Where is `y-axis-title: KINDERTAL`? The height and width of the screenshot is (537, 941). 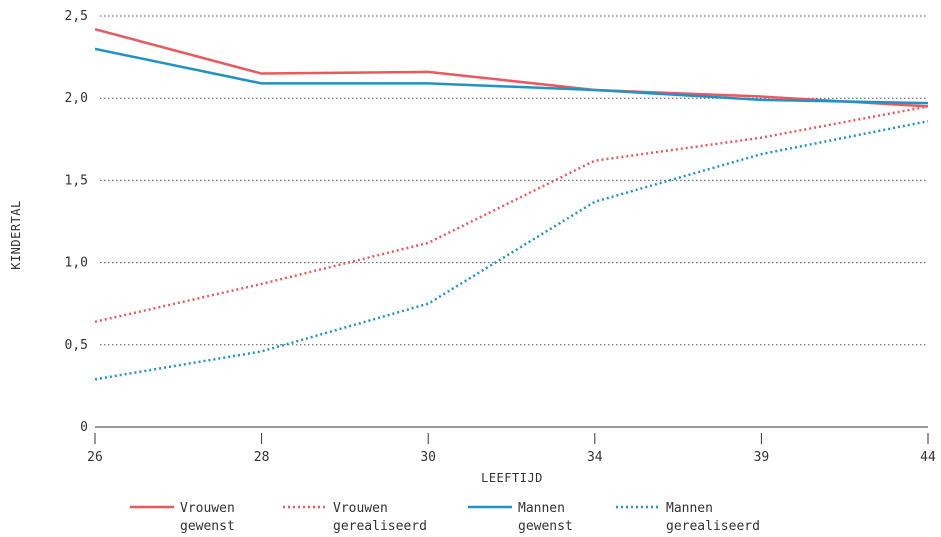
y-axis-title: KINDERTAL is located at coordinates (16, 235).